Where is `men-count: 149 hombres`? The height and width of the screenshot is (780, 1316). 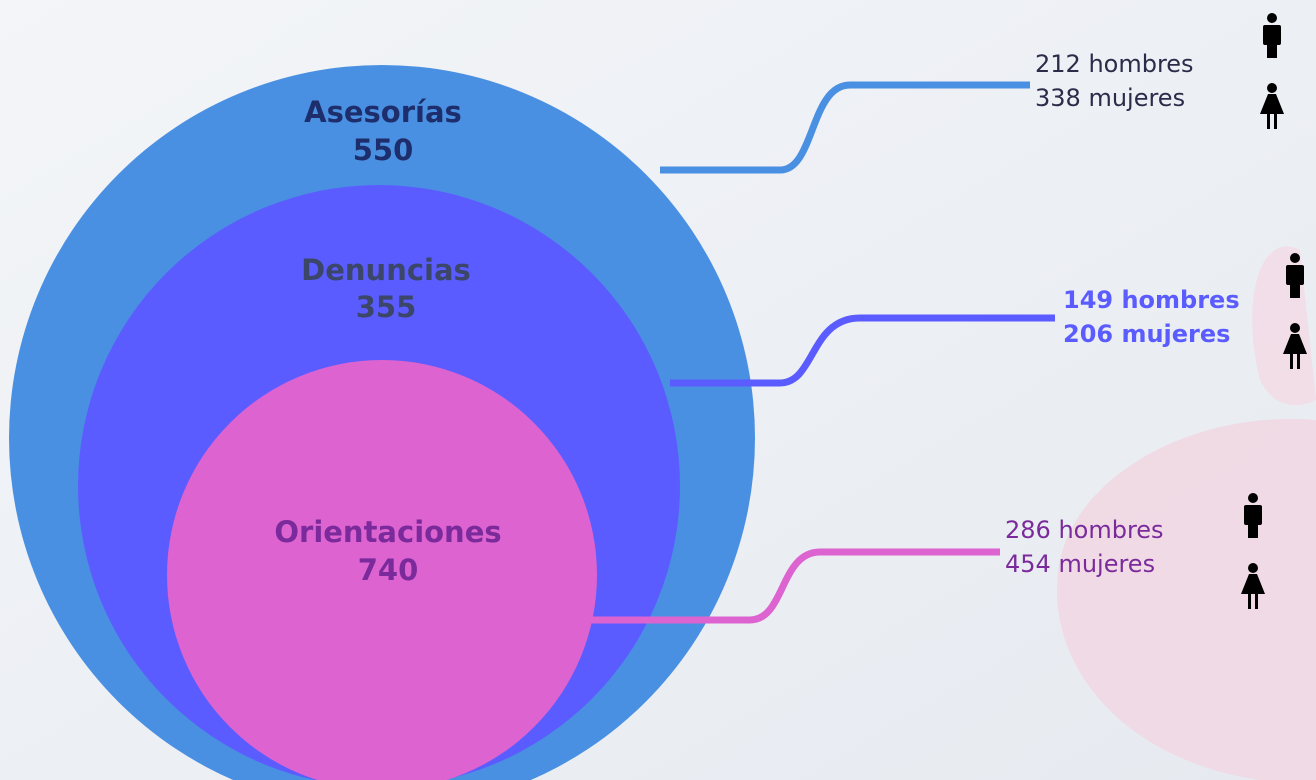
men-count: 149 hombres is located at coordinates (1151, 300).